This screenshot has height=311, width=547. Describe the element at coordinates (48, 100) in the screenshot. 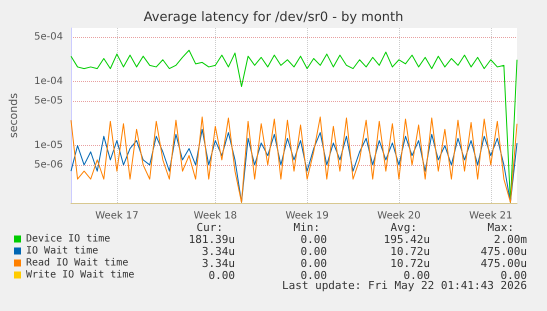

I see `y-tick-label: 5e-05` at that location.